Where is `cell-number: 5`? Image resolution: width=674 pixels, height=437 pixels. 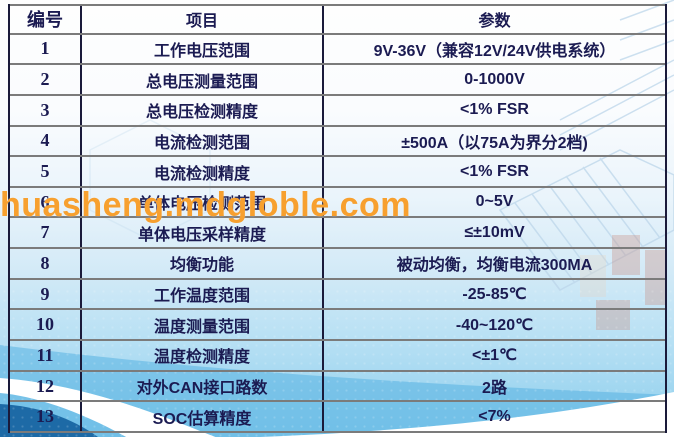
cell-number: 5 is located at coordinates (45, 171).